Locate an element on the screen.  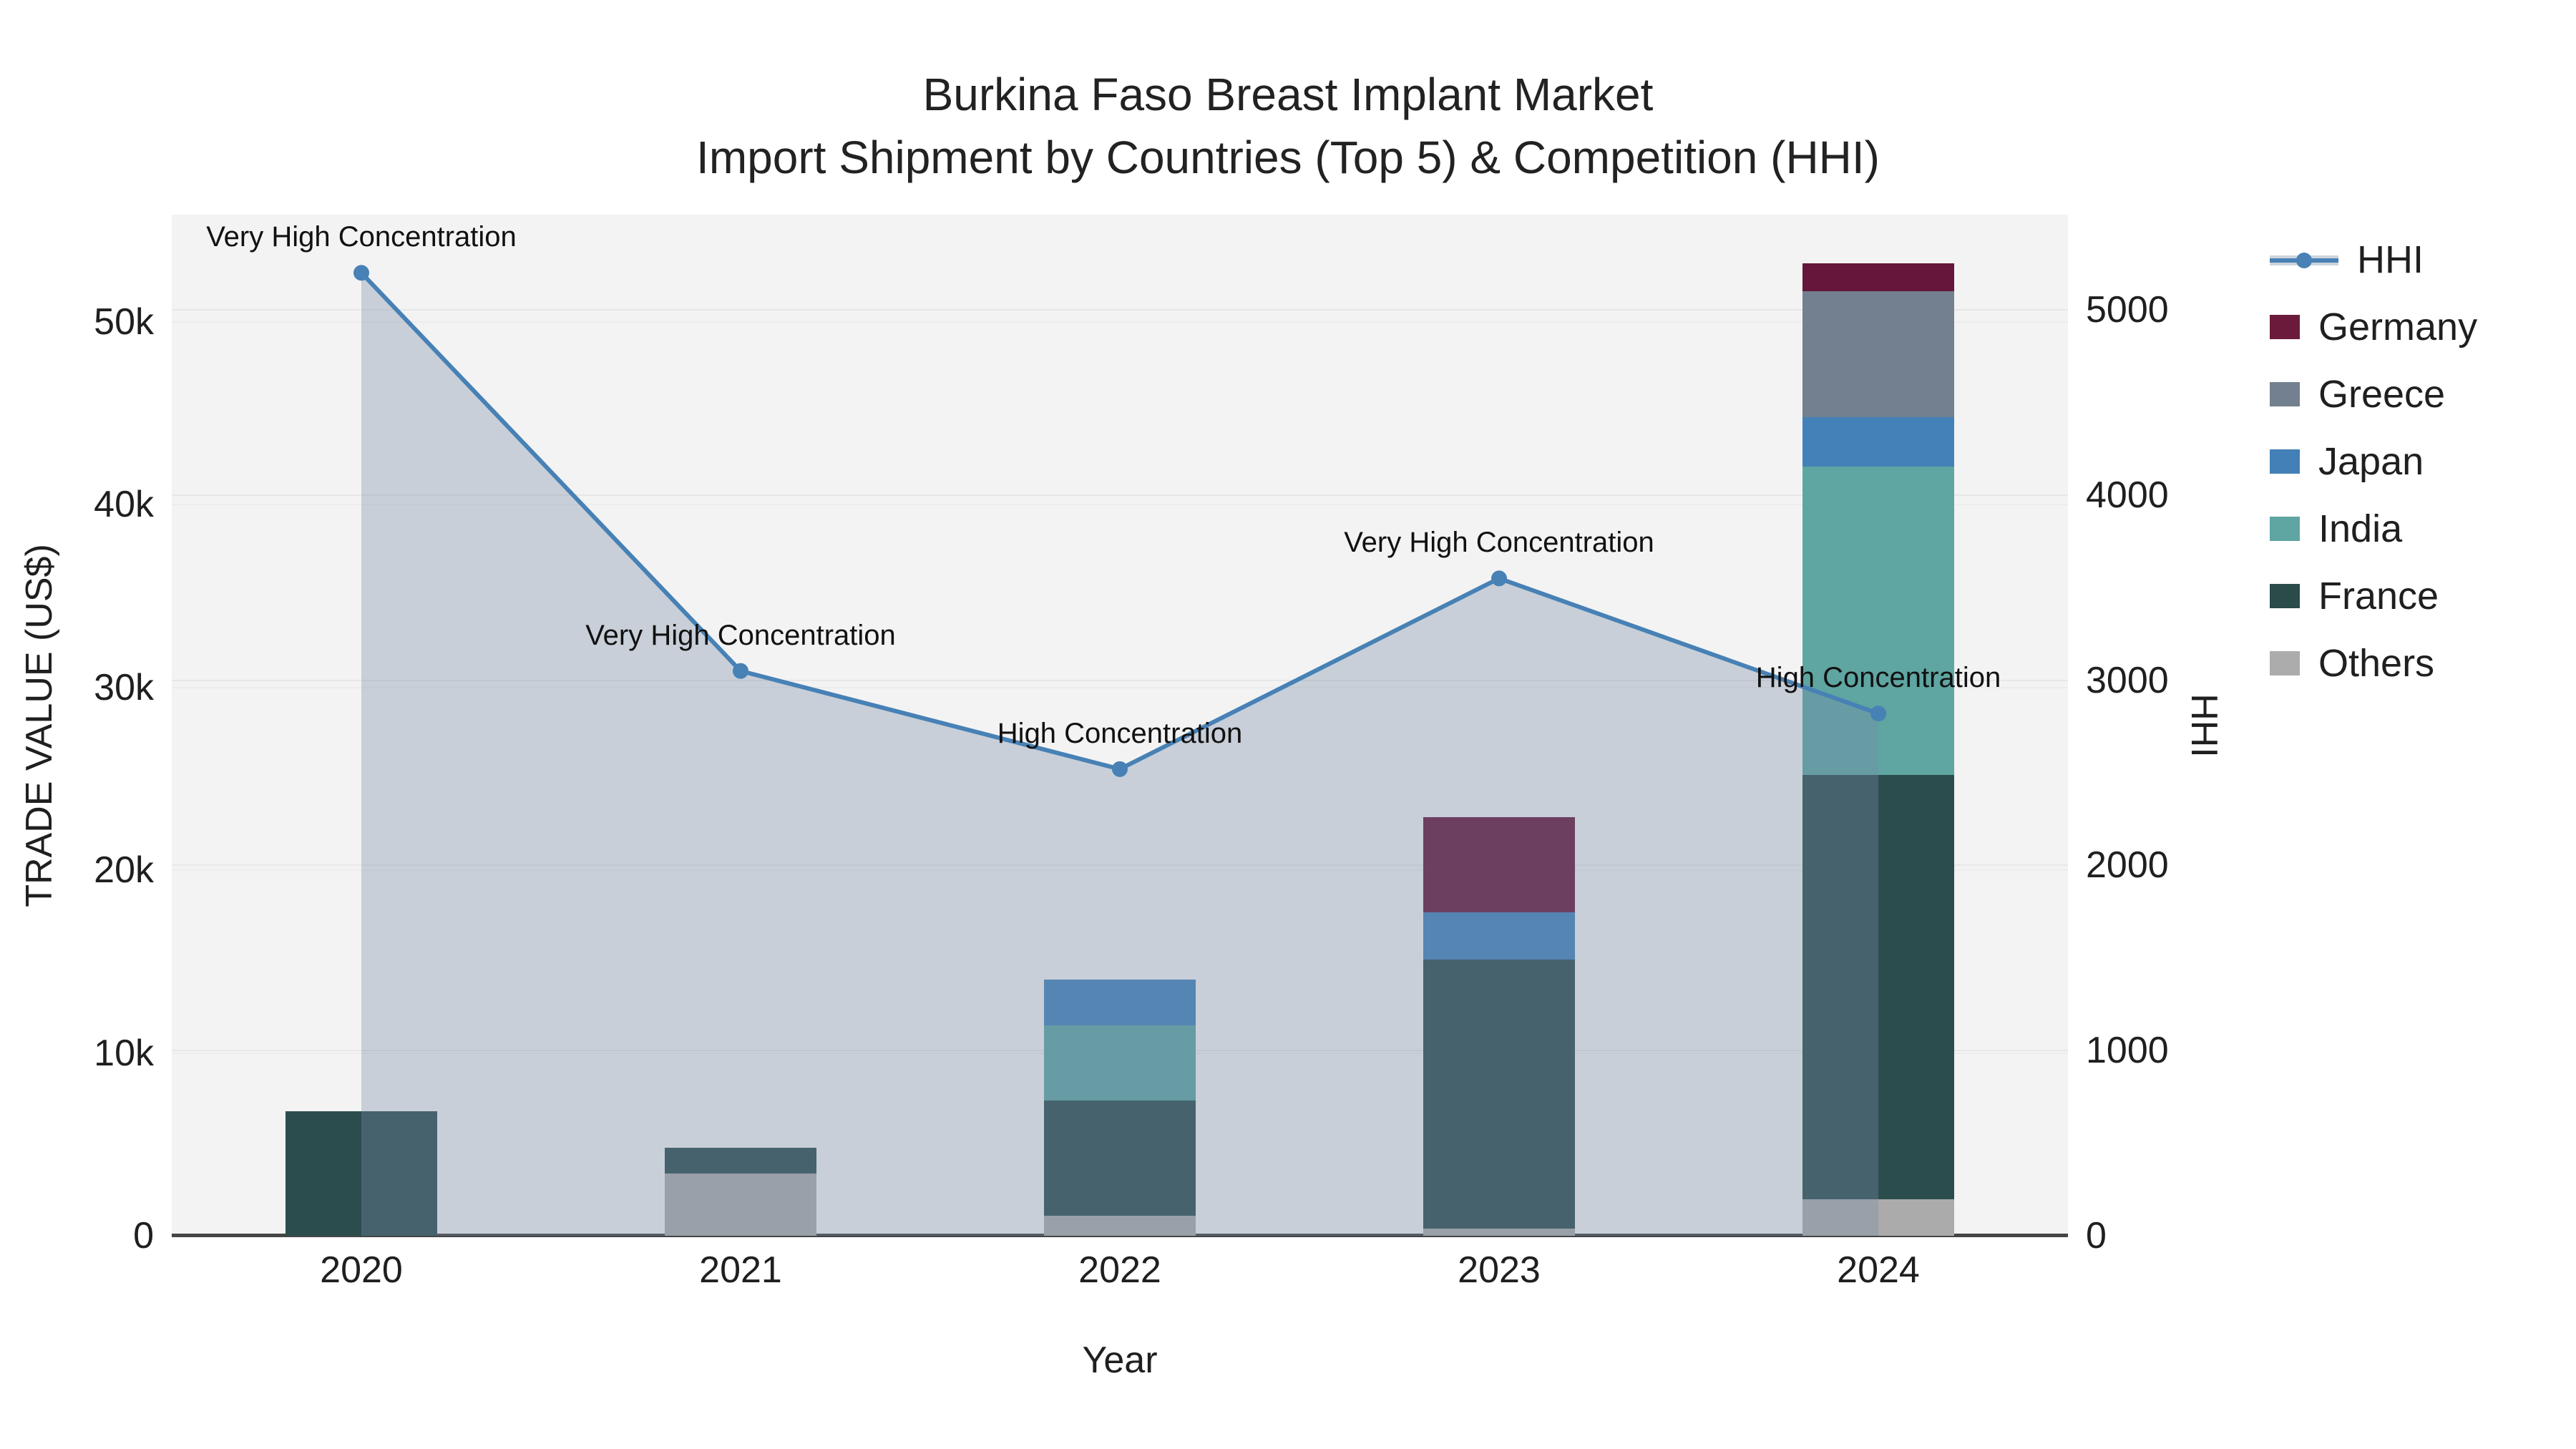
legend-item-hhi: HHI is located at coordinates (2373, 260).